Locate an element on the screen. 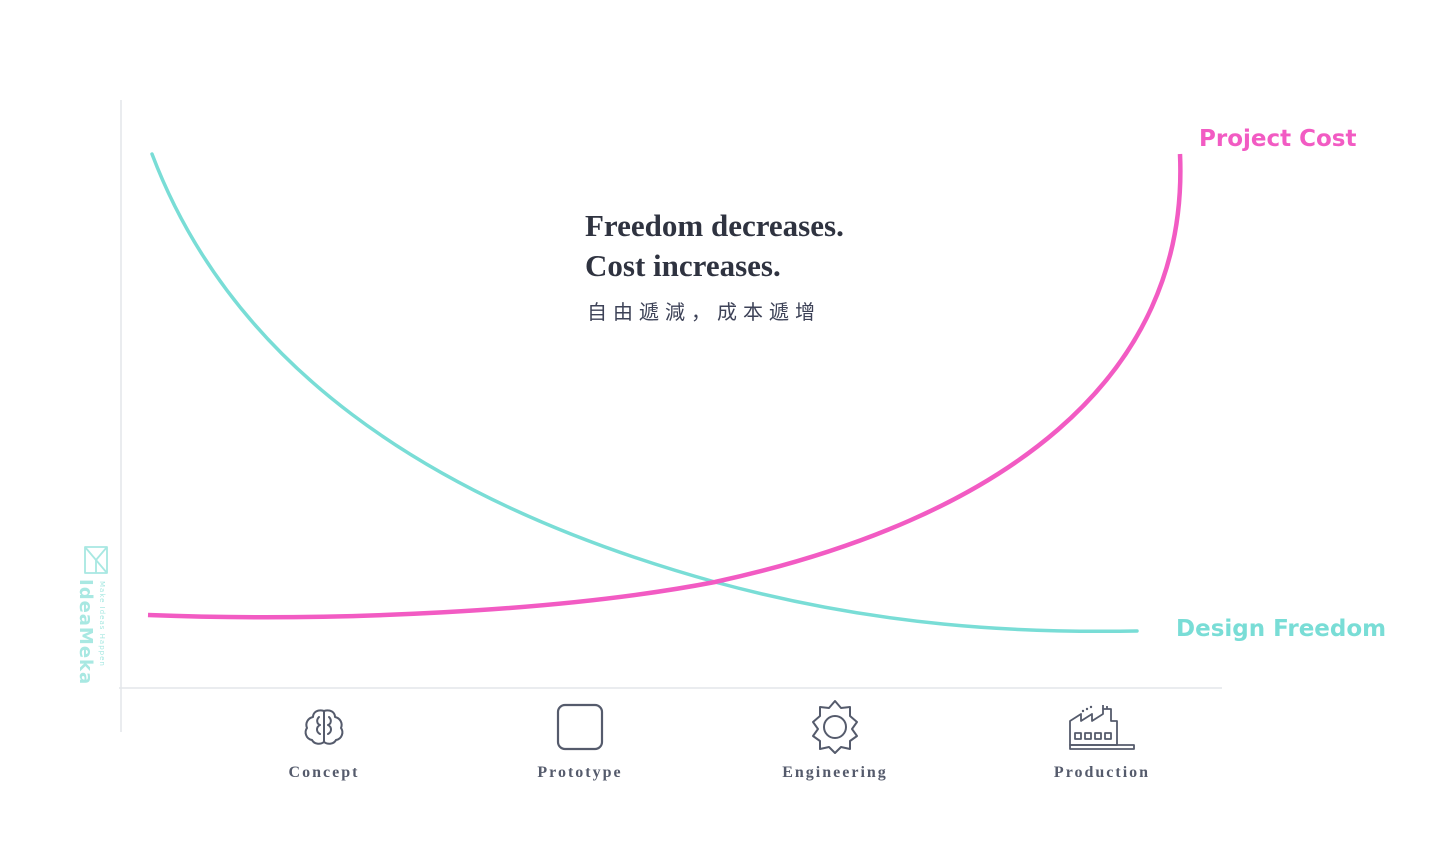 This screenshot has height=849, width=1456. ideameka-logo-tagline: Make Ideas Happen is located at coordinates (102, 624).